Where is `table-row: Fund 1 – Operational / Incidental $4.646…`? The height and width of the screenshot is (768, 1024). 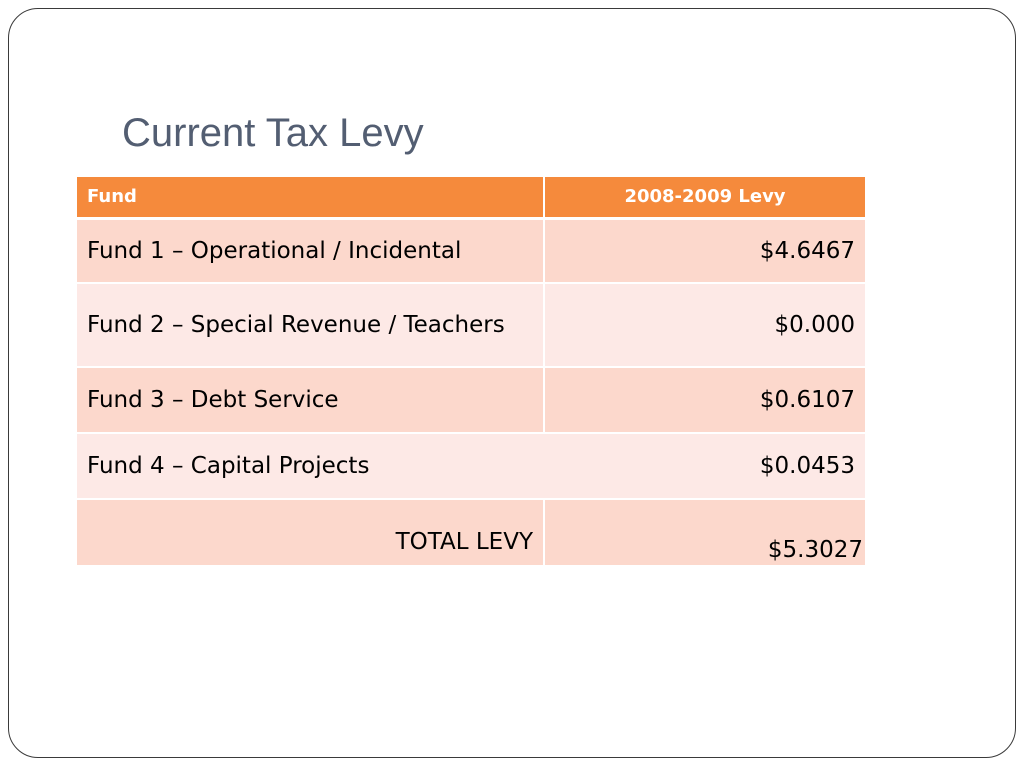 table-row: Fund 1 – Operational / Incidental $4.646… is located at coordinates (471, 251).